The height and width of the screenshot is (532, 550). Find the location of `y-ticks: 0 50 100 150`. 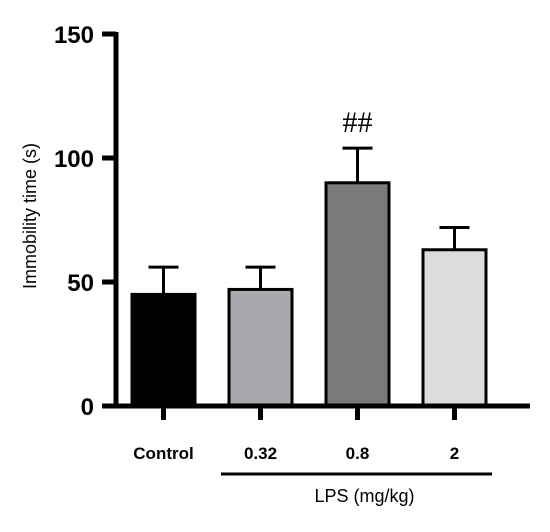

y-ticks: 0 50 100 150 is located at coordinates (85, 221).